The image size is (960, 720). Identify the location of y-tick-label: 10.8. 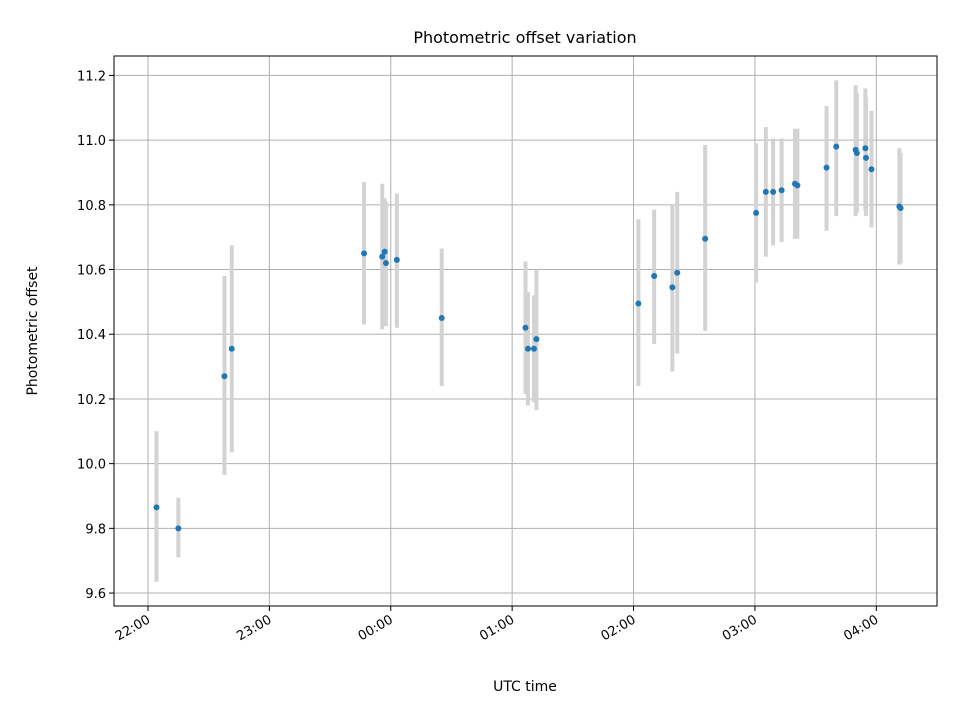
(91, 206).